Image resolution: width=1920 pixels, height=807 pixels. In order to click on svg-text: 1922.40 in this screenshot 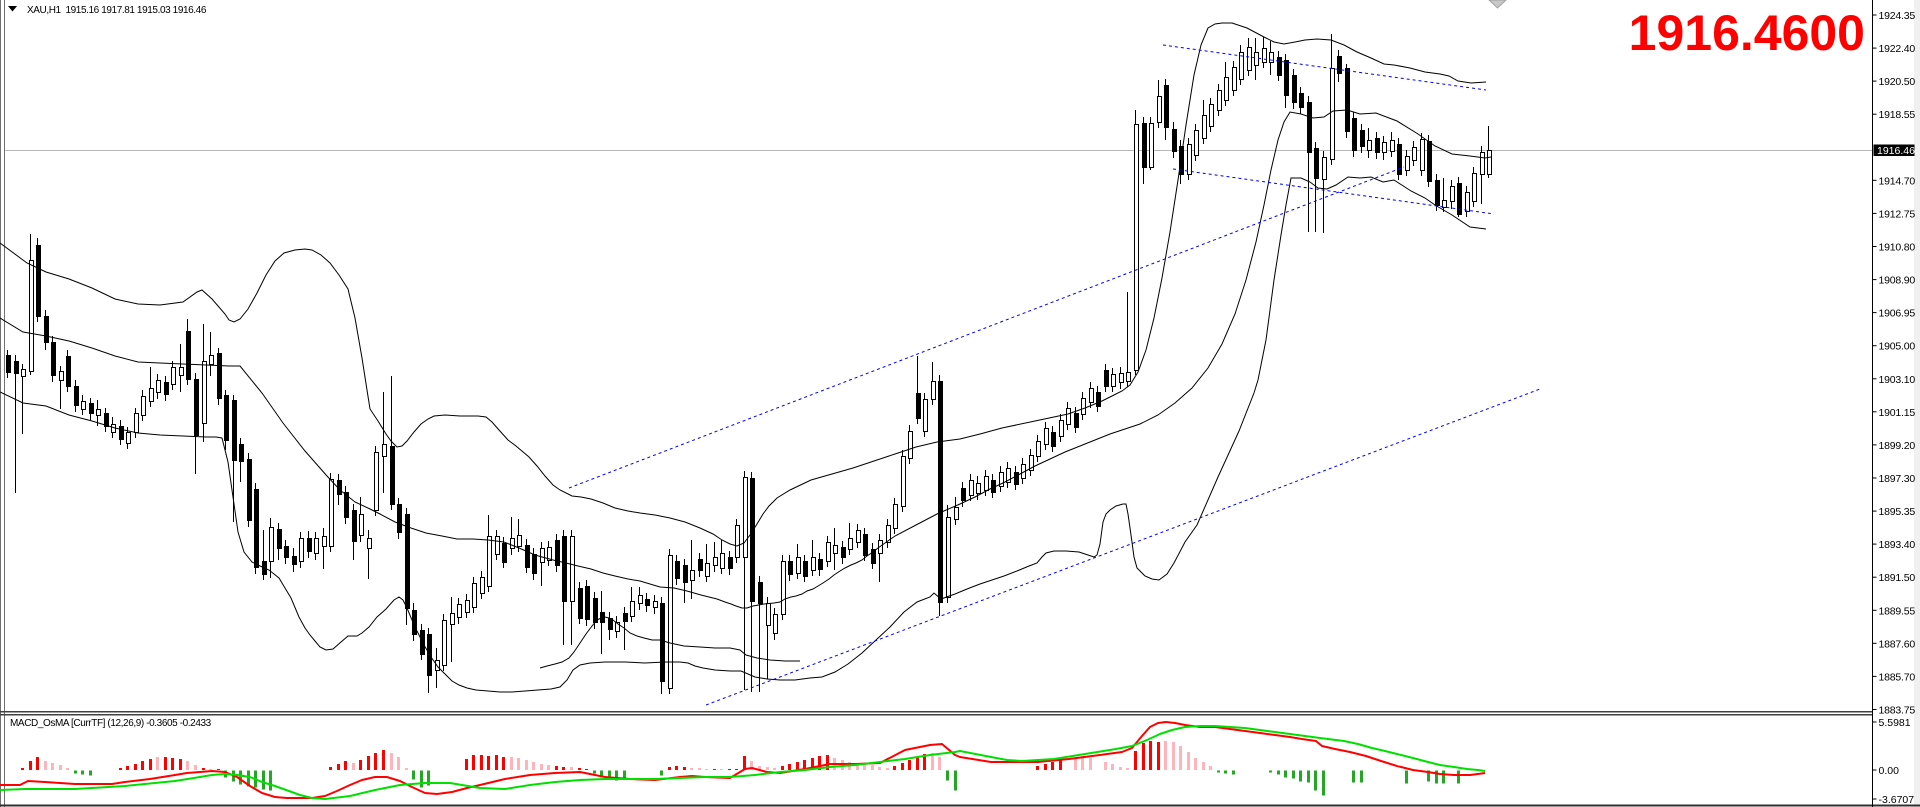, I will do `click(1897, 49)`.